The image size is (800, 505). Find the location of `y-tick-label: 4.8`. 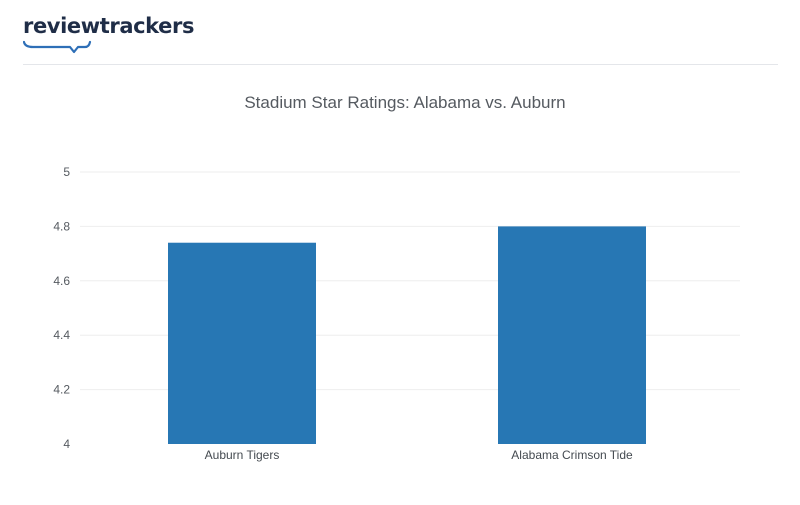

y-tick-label: 4.8 is located at coordinates (61, 226).